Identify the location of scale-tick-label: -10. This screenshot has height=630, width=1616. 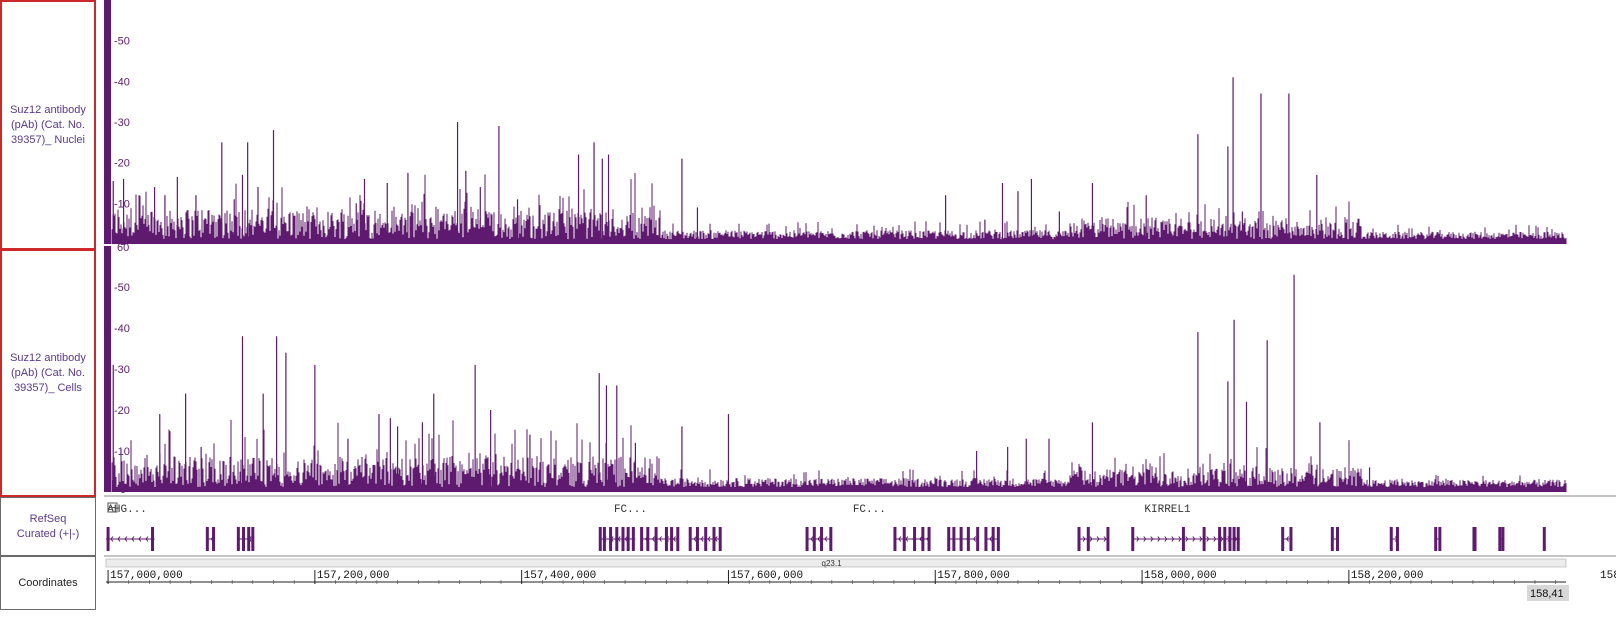
(122, 204).